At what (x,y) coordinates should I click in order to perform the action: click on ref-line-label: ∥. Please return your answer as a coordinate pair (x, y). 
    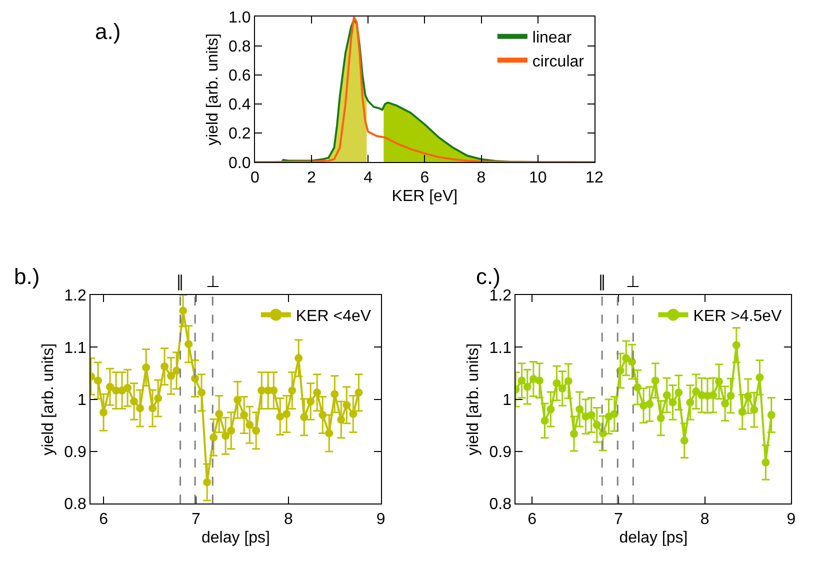
    Looking at the image, I should click on (180, 282).